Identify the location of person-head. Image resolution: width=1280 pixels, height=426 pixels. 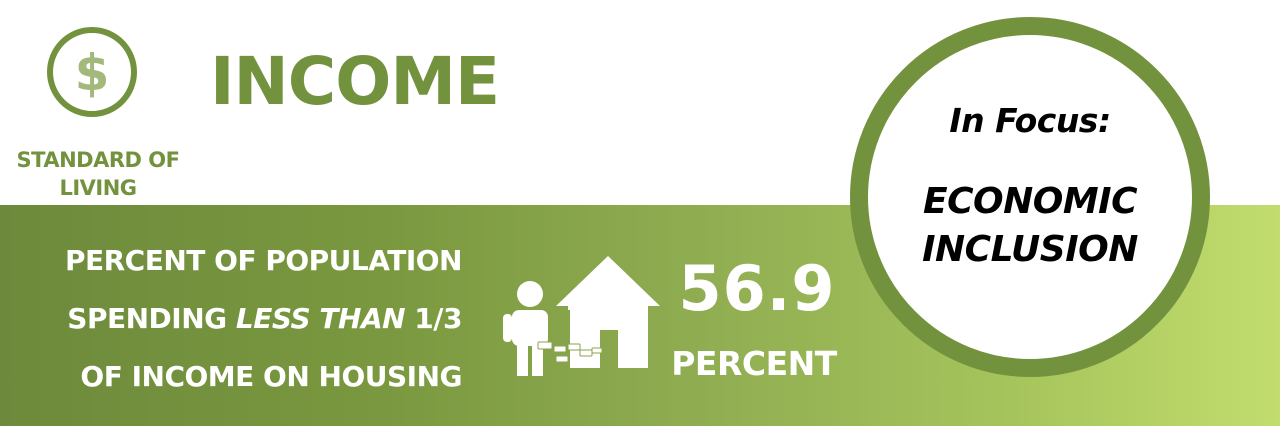
(530, 294).